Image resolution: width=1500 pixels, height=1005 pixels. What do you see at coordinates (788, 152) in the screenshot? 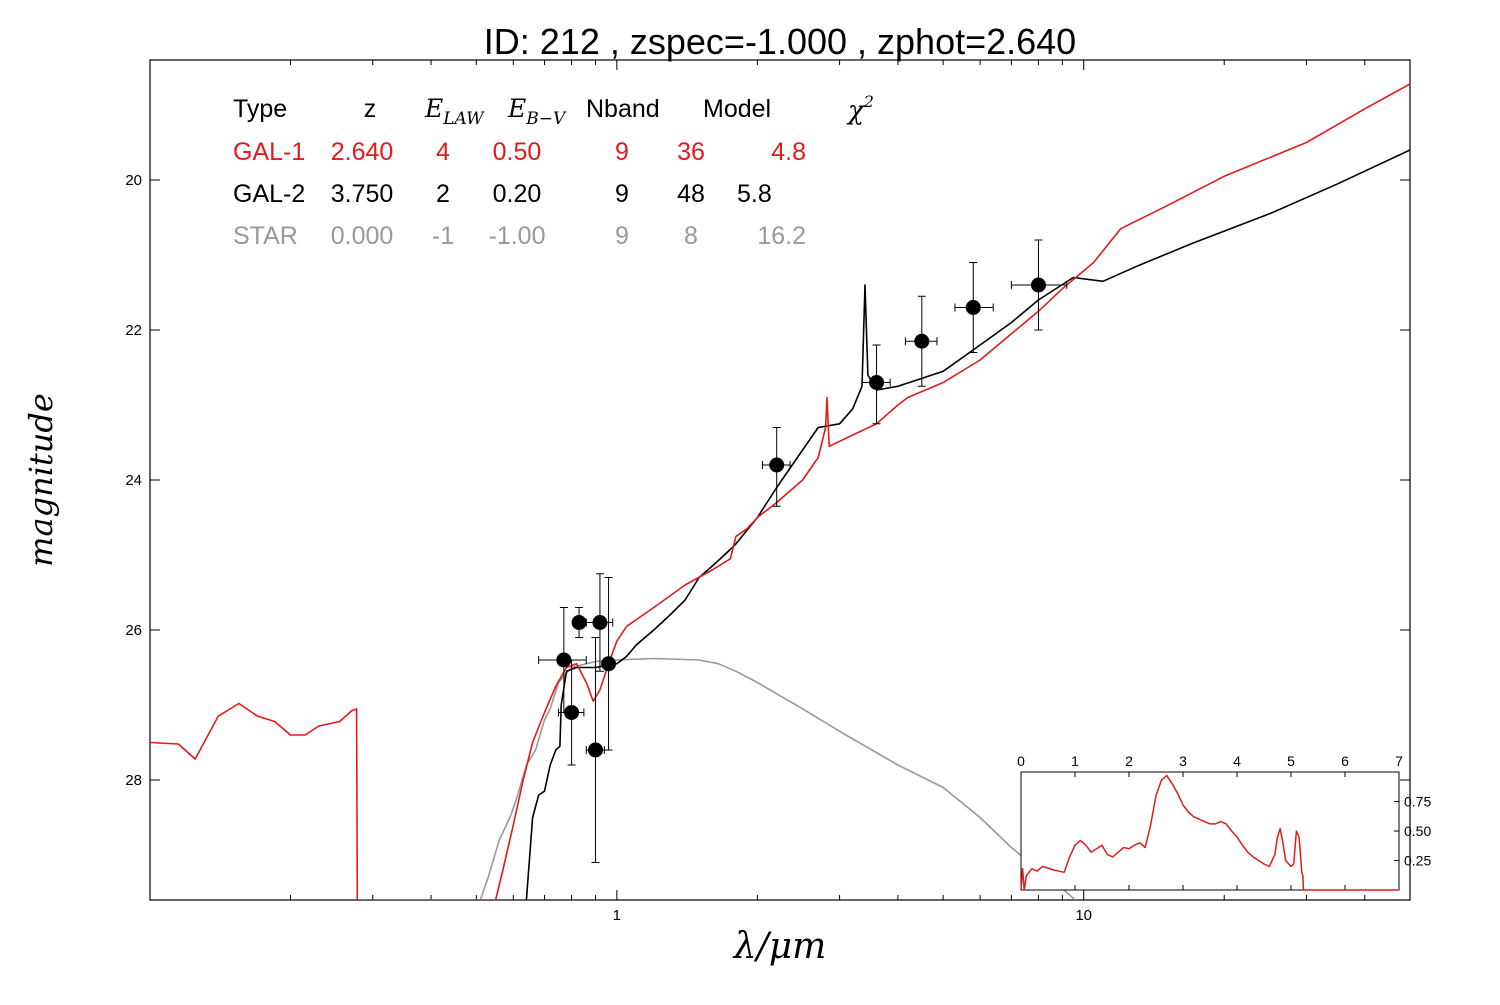
I see `legend-cell-chi2: 4.8` at bounding box center [788, 152].